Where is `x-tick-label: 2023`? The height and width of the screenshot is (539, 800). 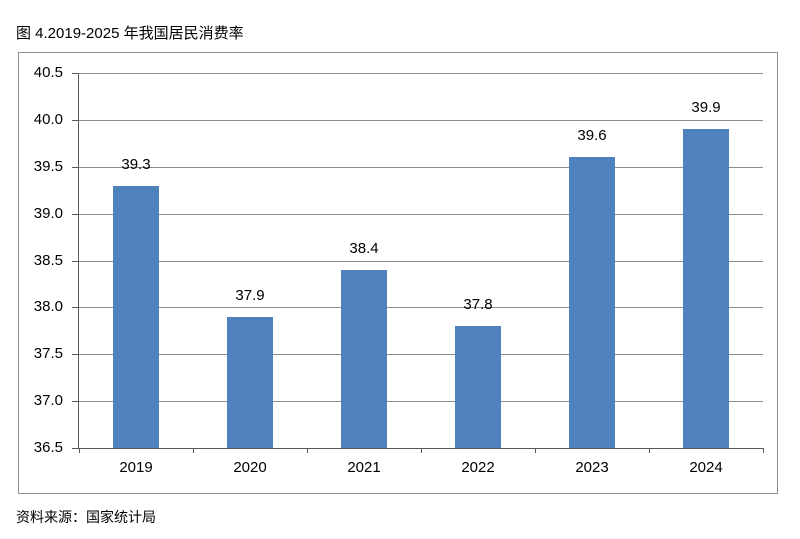 x-tick-label: 2023 is located at coordinates (592, 467).